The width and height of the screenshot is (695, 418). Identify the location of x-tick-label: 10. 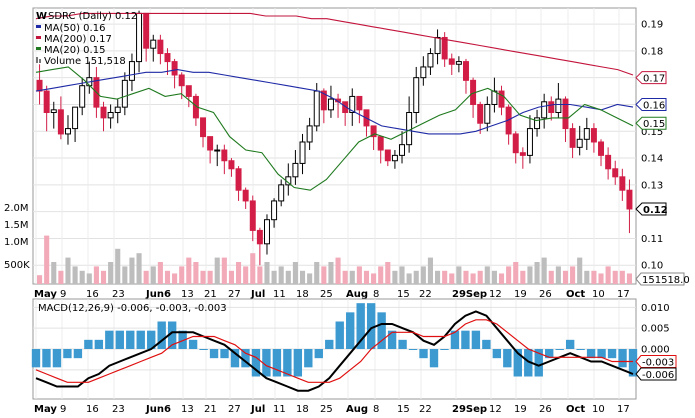
(598, 409).